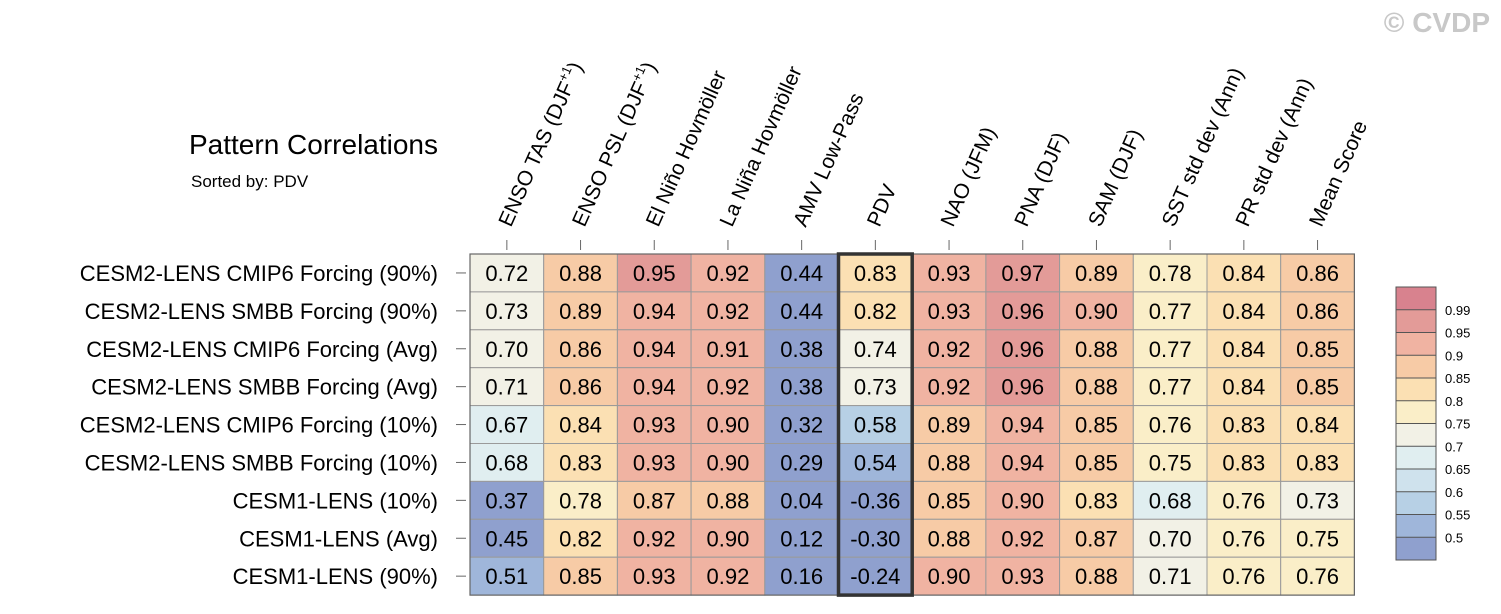 Image resolution: width=1501 pixels, height=614 pixels. Describe the element at coordinates (506, 425) in the screenshot. I see `cell-value: 0.67` at that location.